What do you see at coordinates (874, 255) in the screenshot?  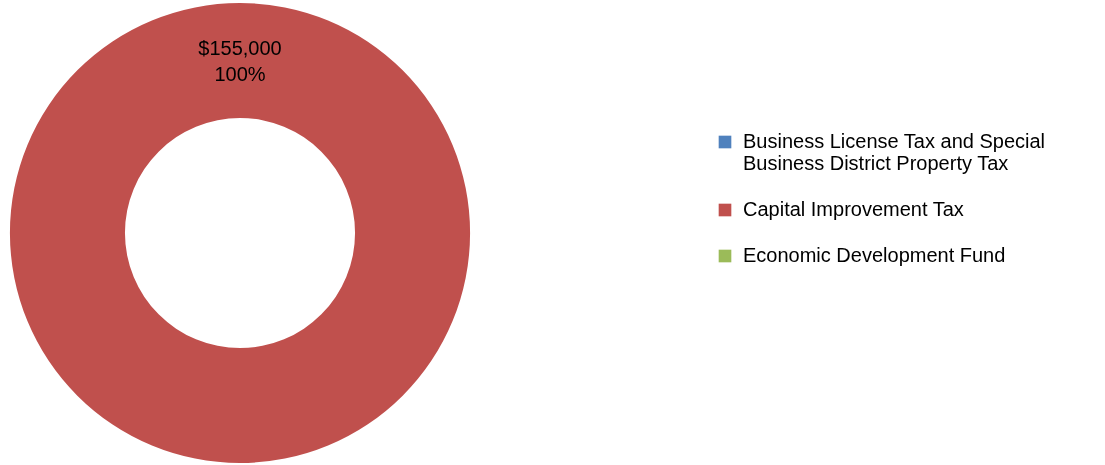 I see `legend-label: Economic Development Fund` at bounding box center [874, 255].